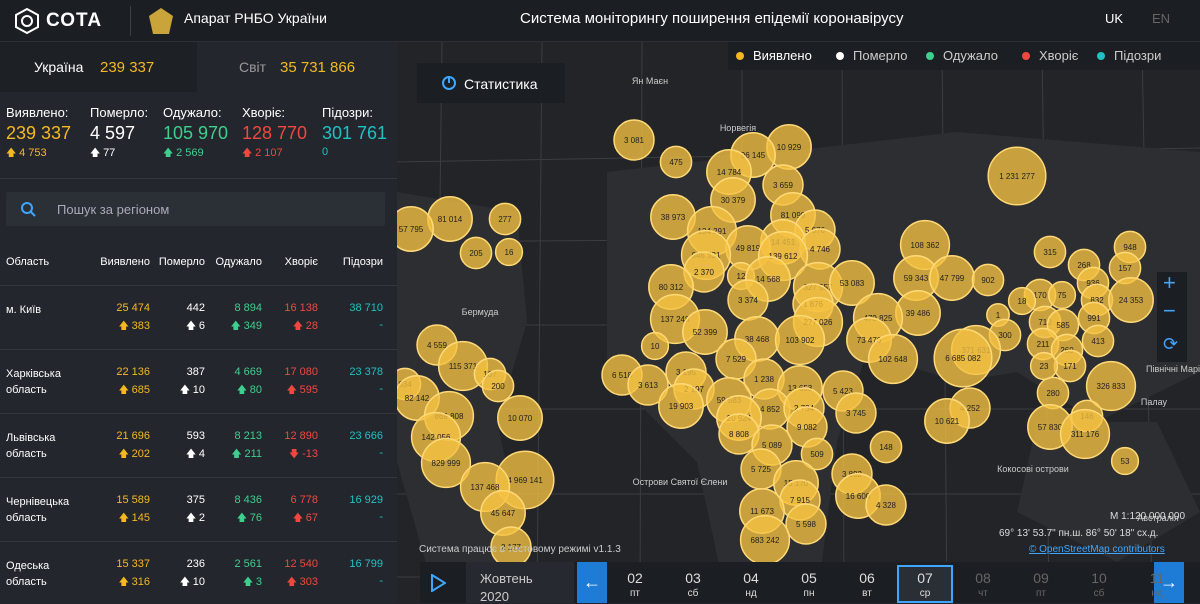  What do you see at coordinates (782, 55) in the screenshot?
I see `legend-label: Виявлено` at bounding box center [782, 55].